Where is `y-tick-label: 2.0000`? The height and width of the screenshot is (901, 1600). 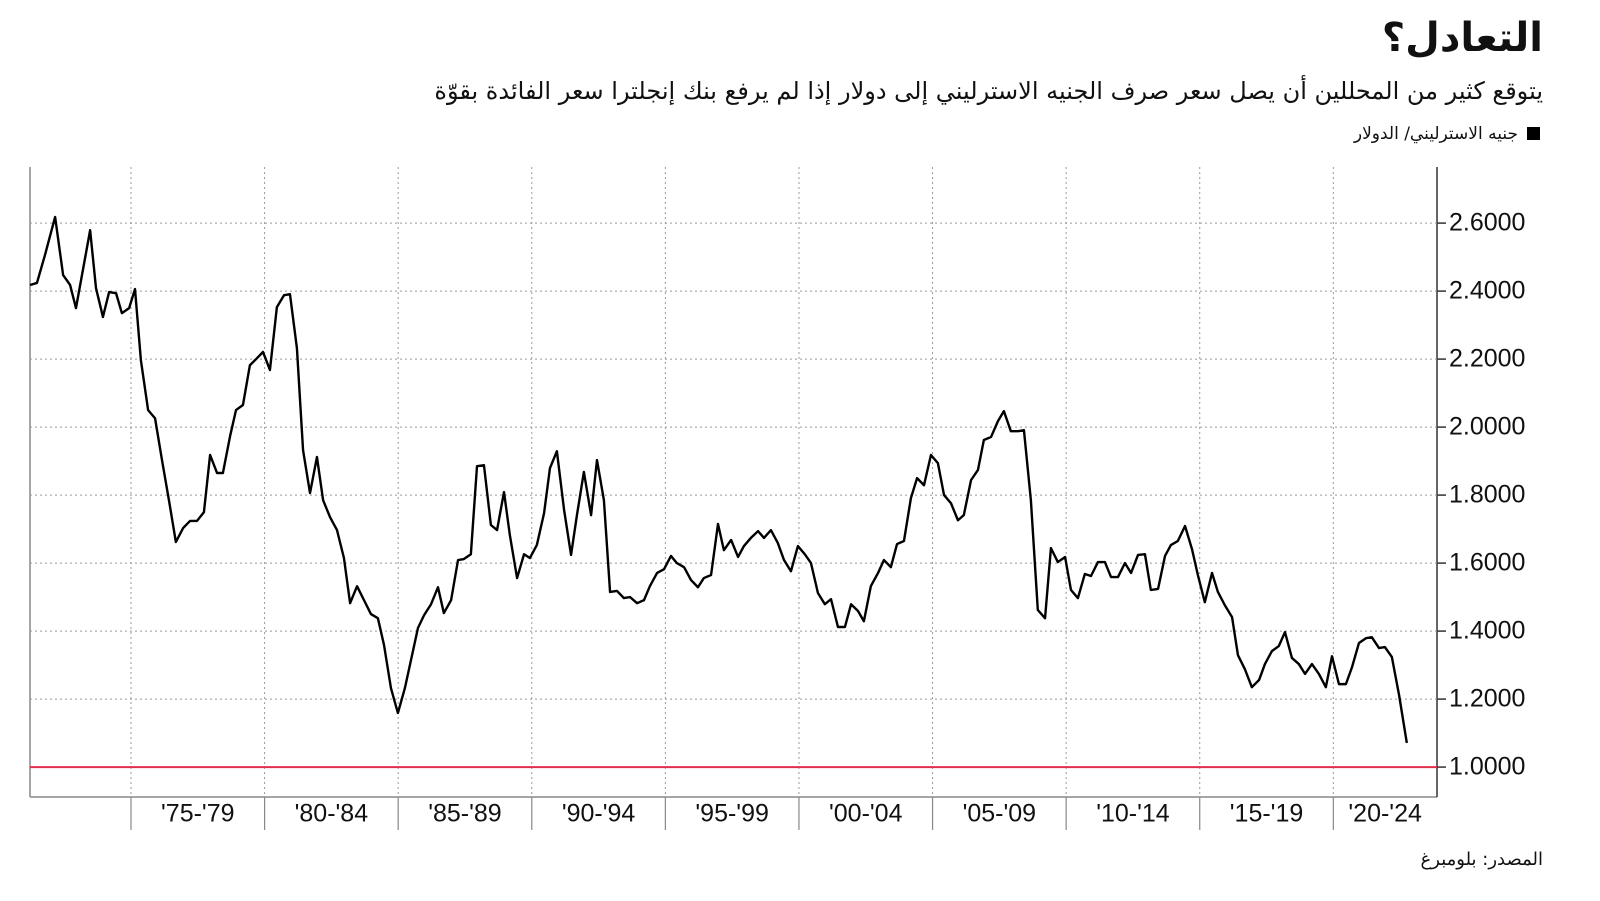
y-tick-label: 2.0000 is located at coordinates (1487, 427).